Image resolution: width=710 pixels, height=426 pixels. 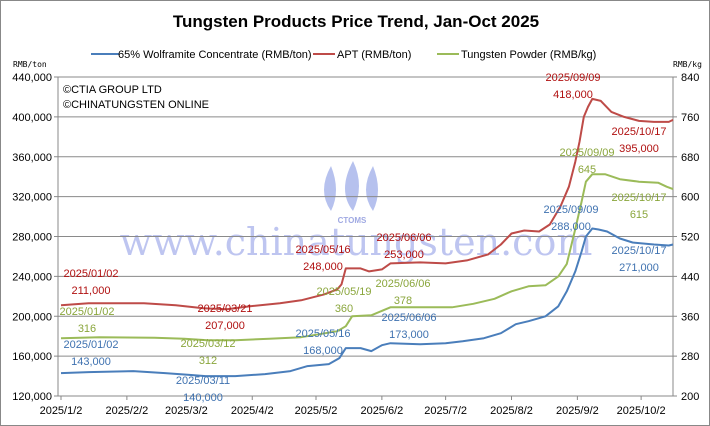 What do you see at coordinates (32, 357) in the screenshot?
I see `left-axis-tick-label: 160,000` at bounding box center [32, 357].